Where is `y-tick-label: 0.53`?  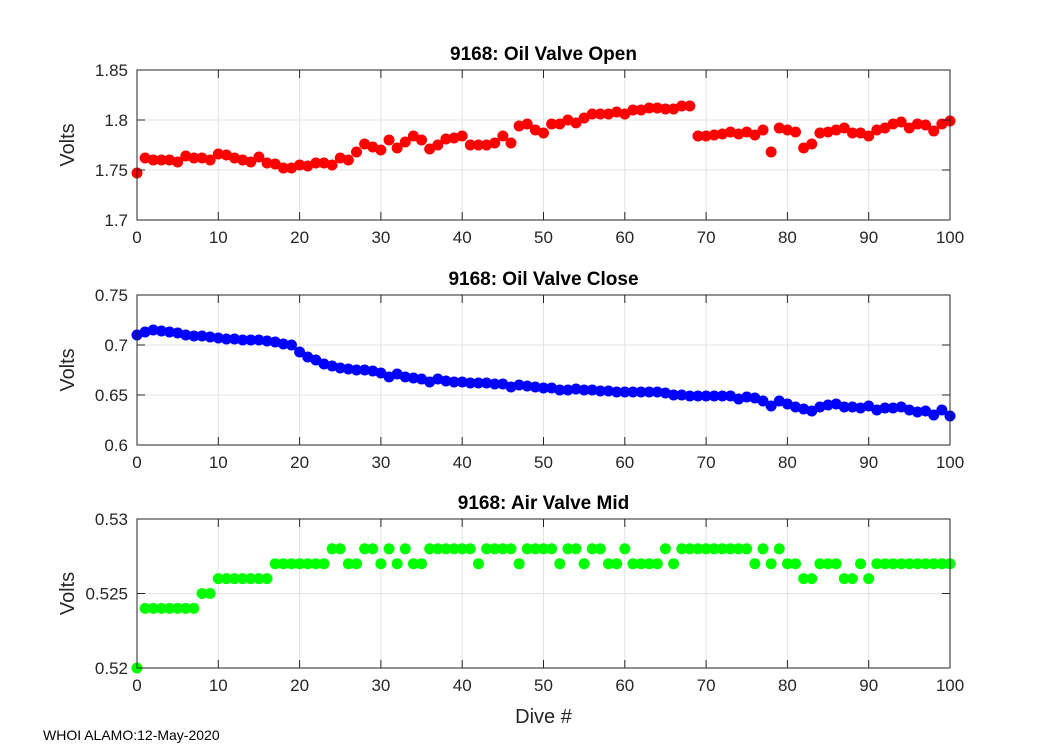 y-tick-label: 0.53 is located at coordinates (111, 519).